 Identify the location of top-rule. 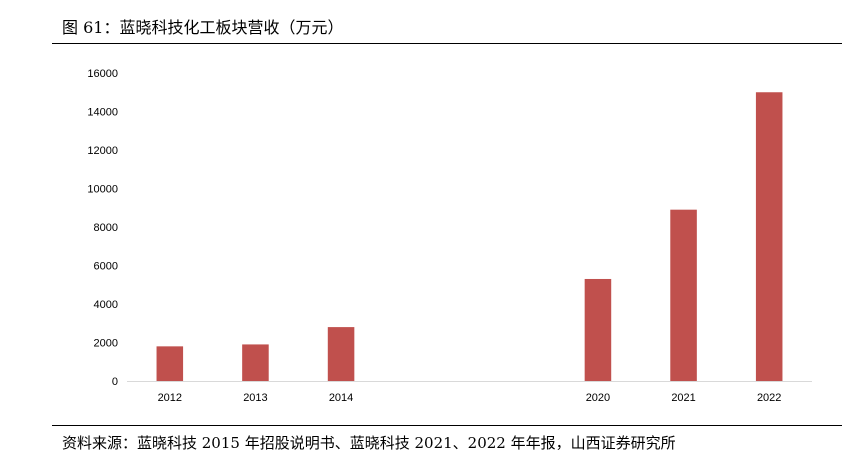
(447, 43).